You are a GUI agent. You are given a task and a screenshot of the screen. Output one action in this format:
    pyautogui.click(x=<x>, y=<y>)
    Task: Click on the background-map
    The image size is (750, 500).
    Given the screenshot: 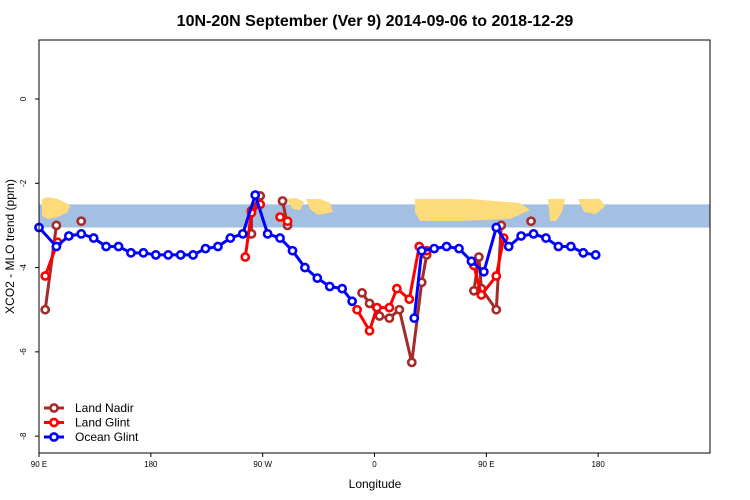 What is the action you would take?
    pyautogui.click(x=374, y=212)
    